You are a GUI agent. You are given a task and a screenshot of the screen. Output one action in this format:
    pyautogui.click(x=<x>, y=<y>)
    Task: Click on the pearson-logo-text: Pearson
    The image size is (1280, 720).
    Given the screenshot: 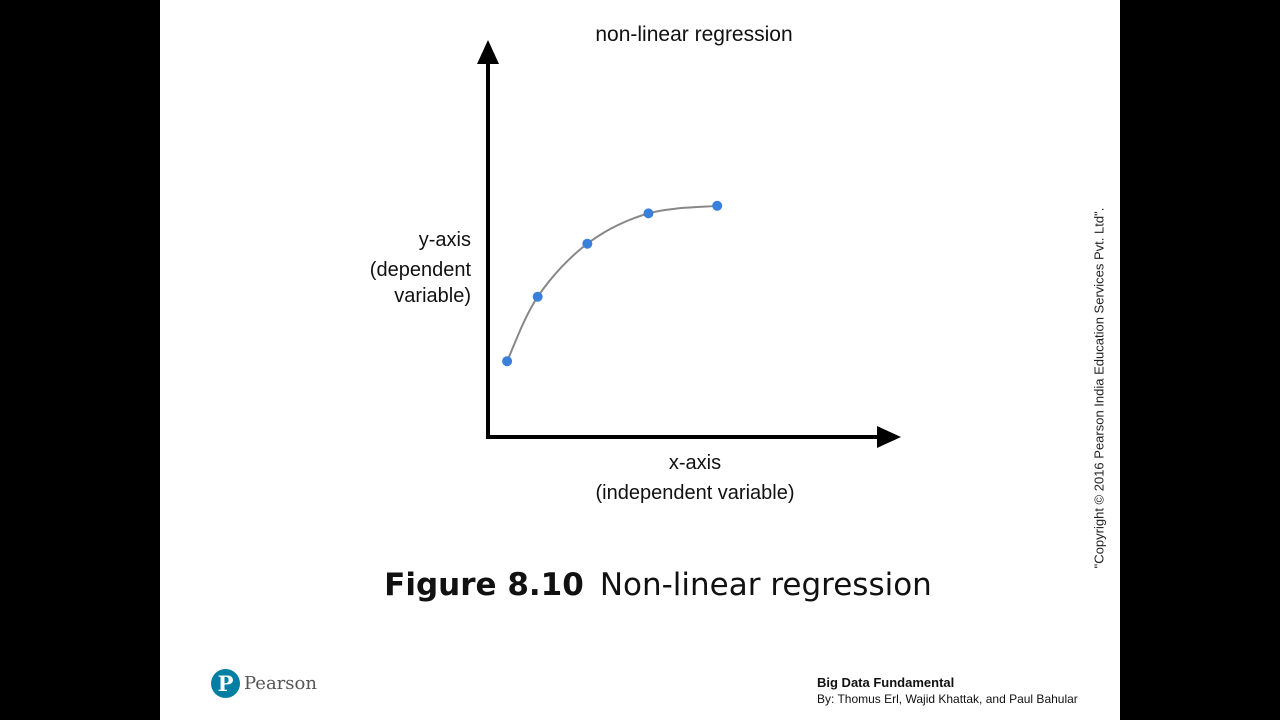 What is the action you would take?
    pyautogui.click(x=280, y=683)
    